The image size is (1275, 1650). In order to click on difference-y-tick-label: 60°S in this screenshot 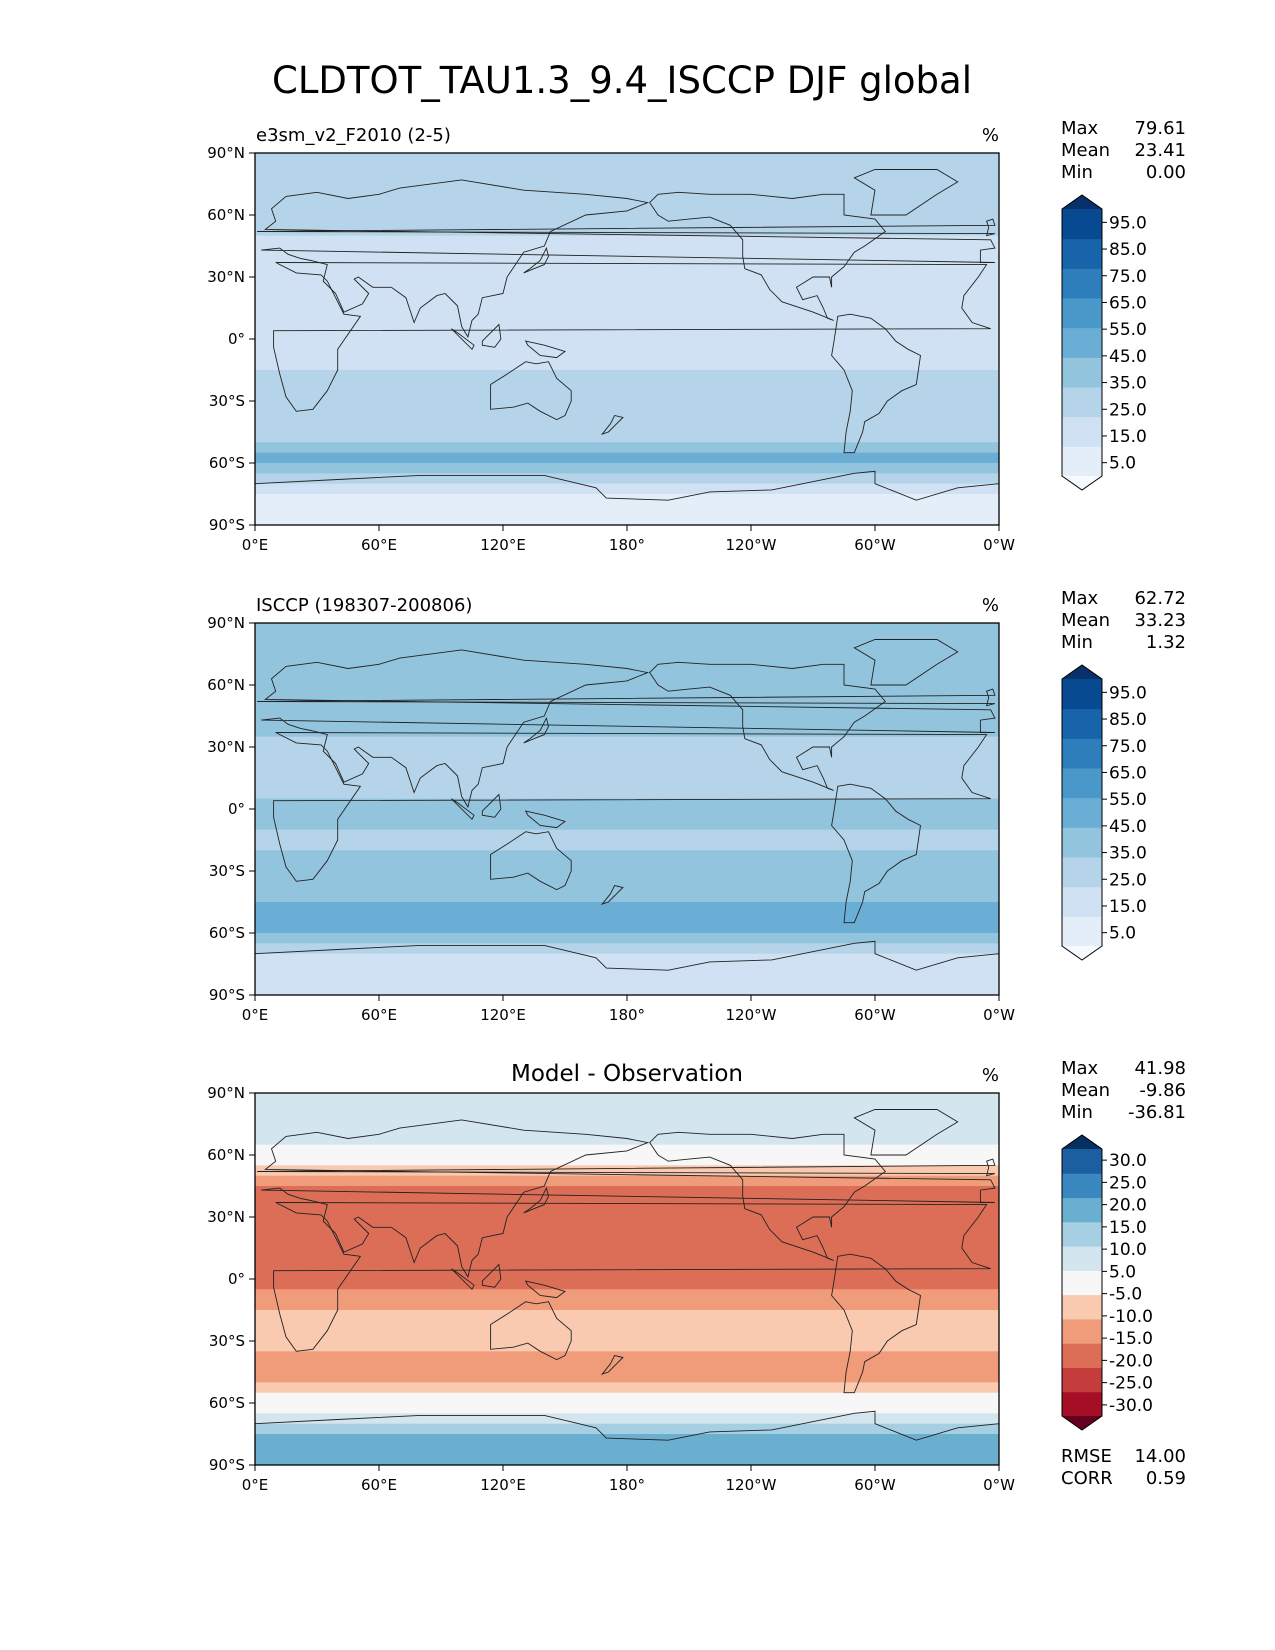, I will do `click(227, 1403)`.